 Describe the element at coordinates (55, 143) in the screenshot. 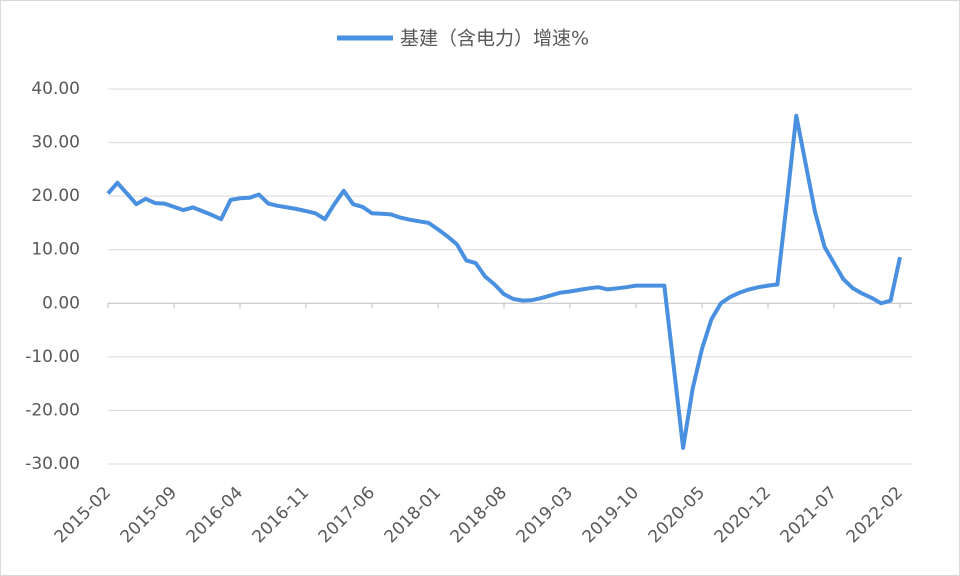

I see `y-tick-label: 30.00` at that location.